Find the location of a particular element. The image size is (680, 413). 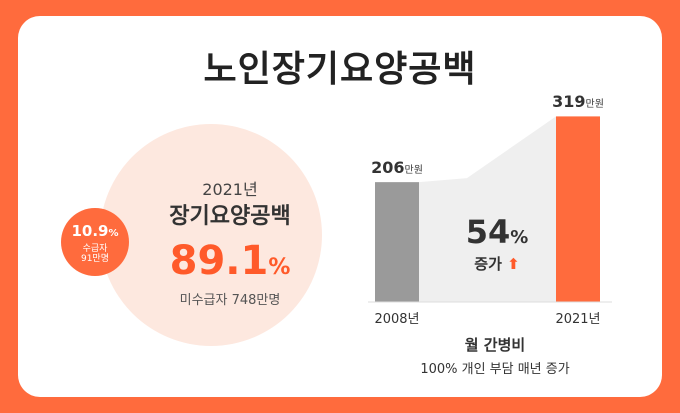

growth-label: 증가 is located at coordinates (488, 264).